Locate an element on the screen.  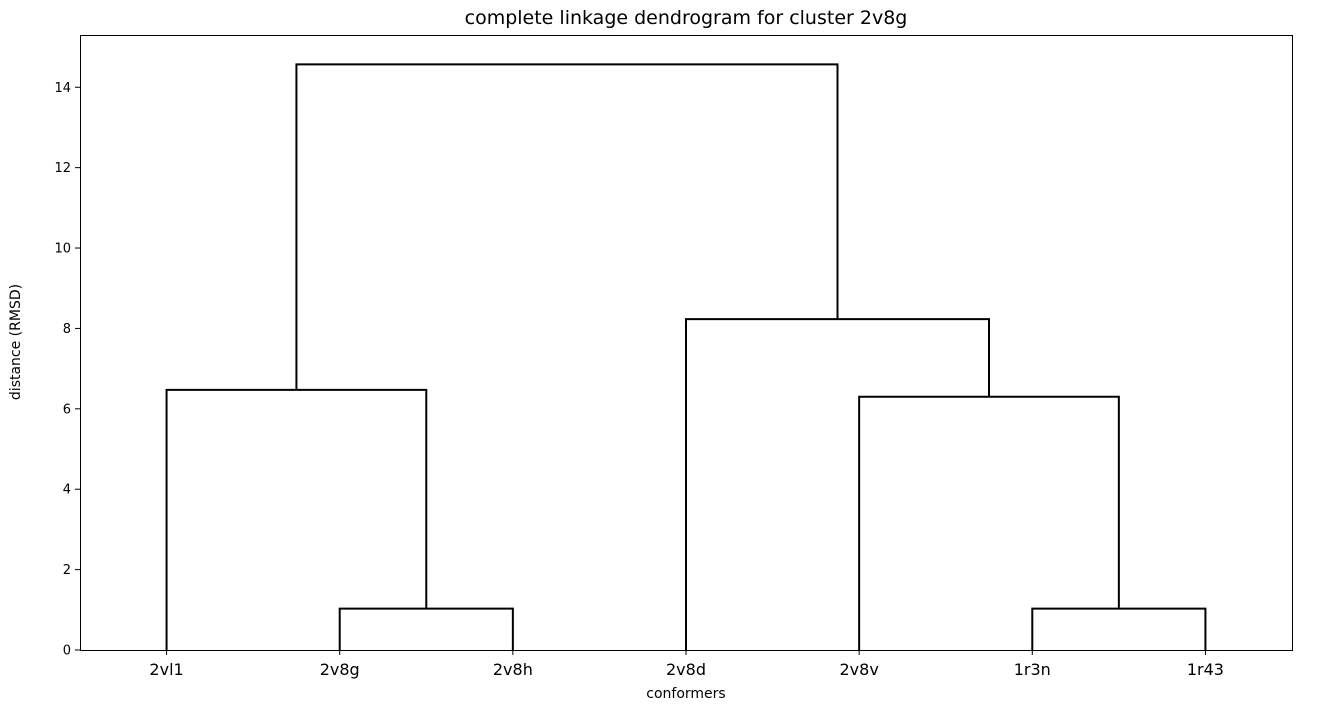
leaf-label-2v8v: 2v8v is located at coordinates (858, 669).